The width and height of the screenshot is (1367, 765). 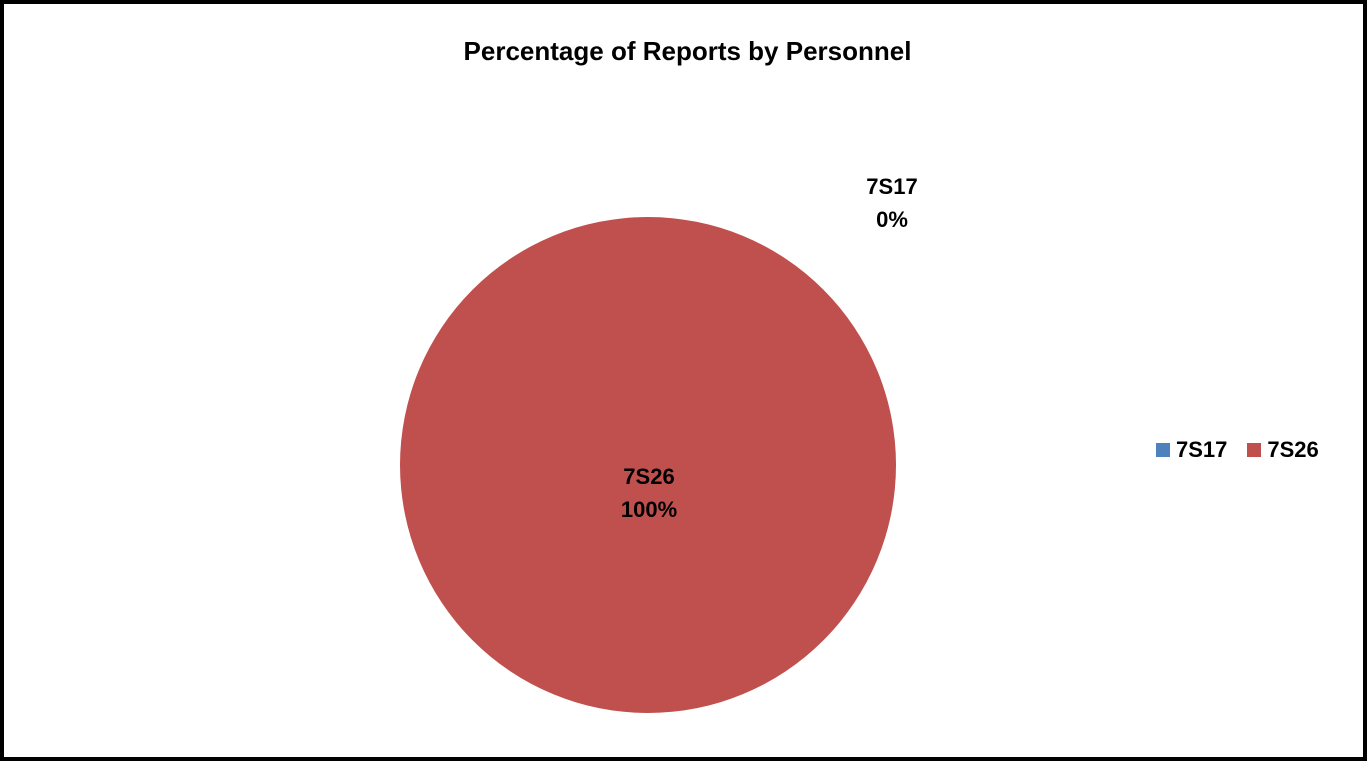 What do you see at coordinates (687, 51) in the screenshot?
I see `chart-title: Percentage of Reports by Personnel` at bounding box center [687, 51].